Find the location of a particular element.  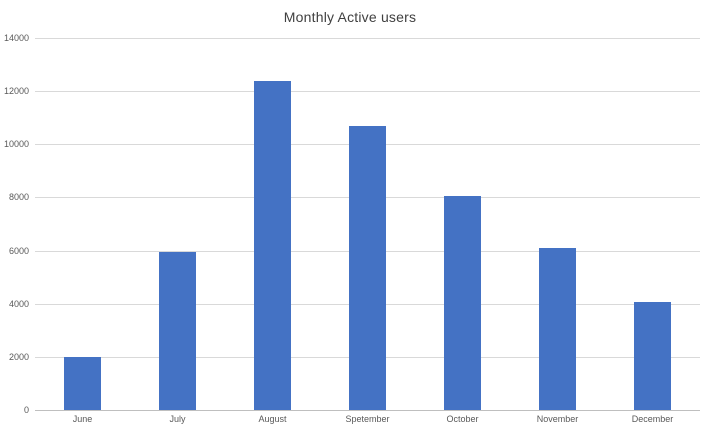

x-axis-tick-label: August is located at coordinates (272, 419).